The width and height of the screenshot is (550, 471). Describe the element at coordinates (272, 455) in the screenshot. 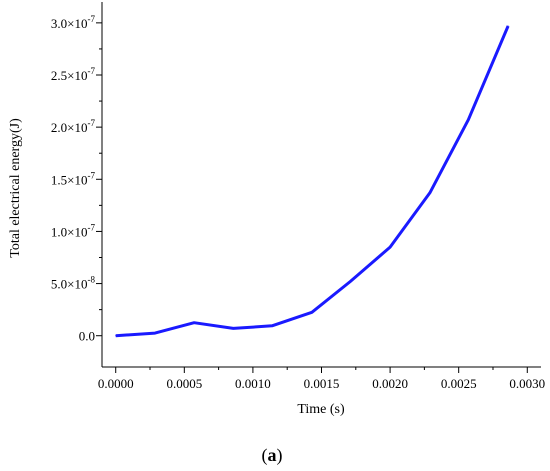

I see `figure-caption: (a)` at that location.